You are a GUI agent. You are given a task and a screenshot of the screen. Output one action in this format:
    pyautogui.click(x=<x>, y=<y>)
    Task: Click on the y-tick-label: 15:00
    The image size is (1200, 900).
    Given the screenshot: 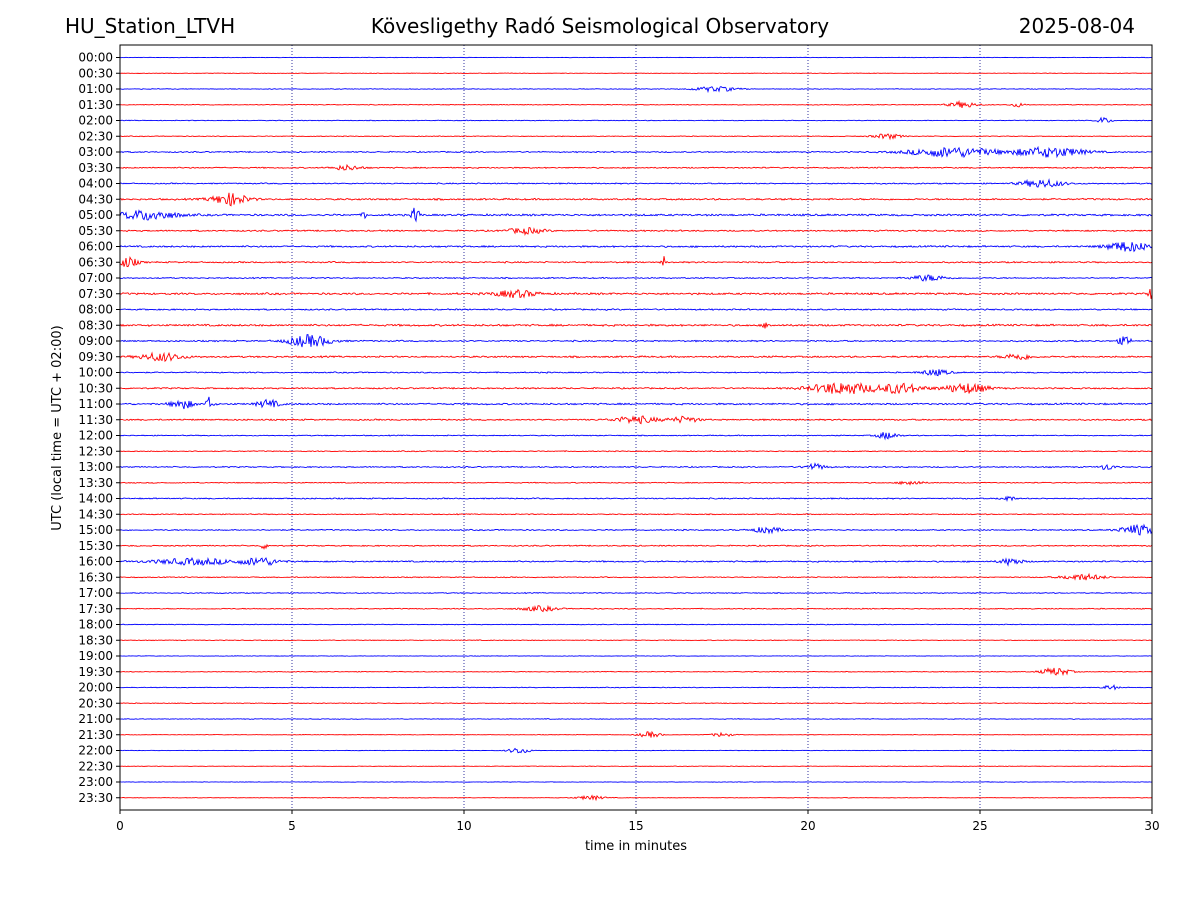 What is the action you would take?
    pyautogui.click(x=95, y=530)
    